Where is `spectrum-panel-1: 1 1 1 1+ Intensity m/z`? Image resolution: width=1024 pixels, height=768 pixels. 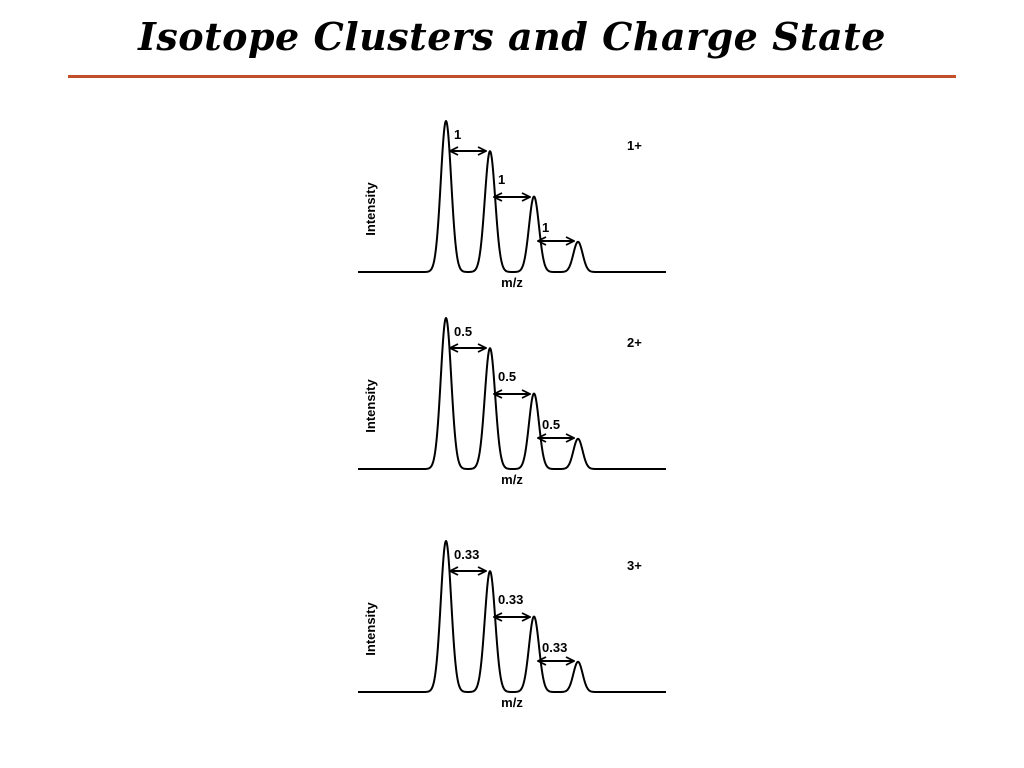
spectrum-panel-1: 1 1 1 1+ Intensity m/z is located at coordinates (512, 205).